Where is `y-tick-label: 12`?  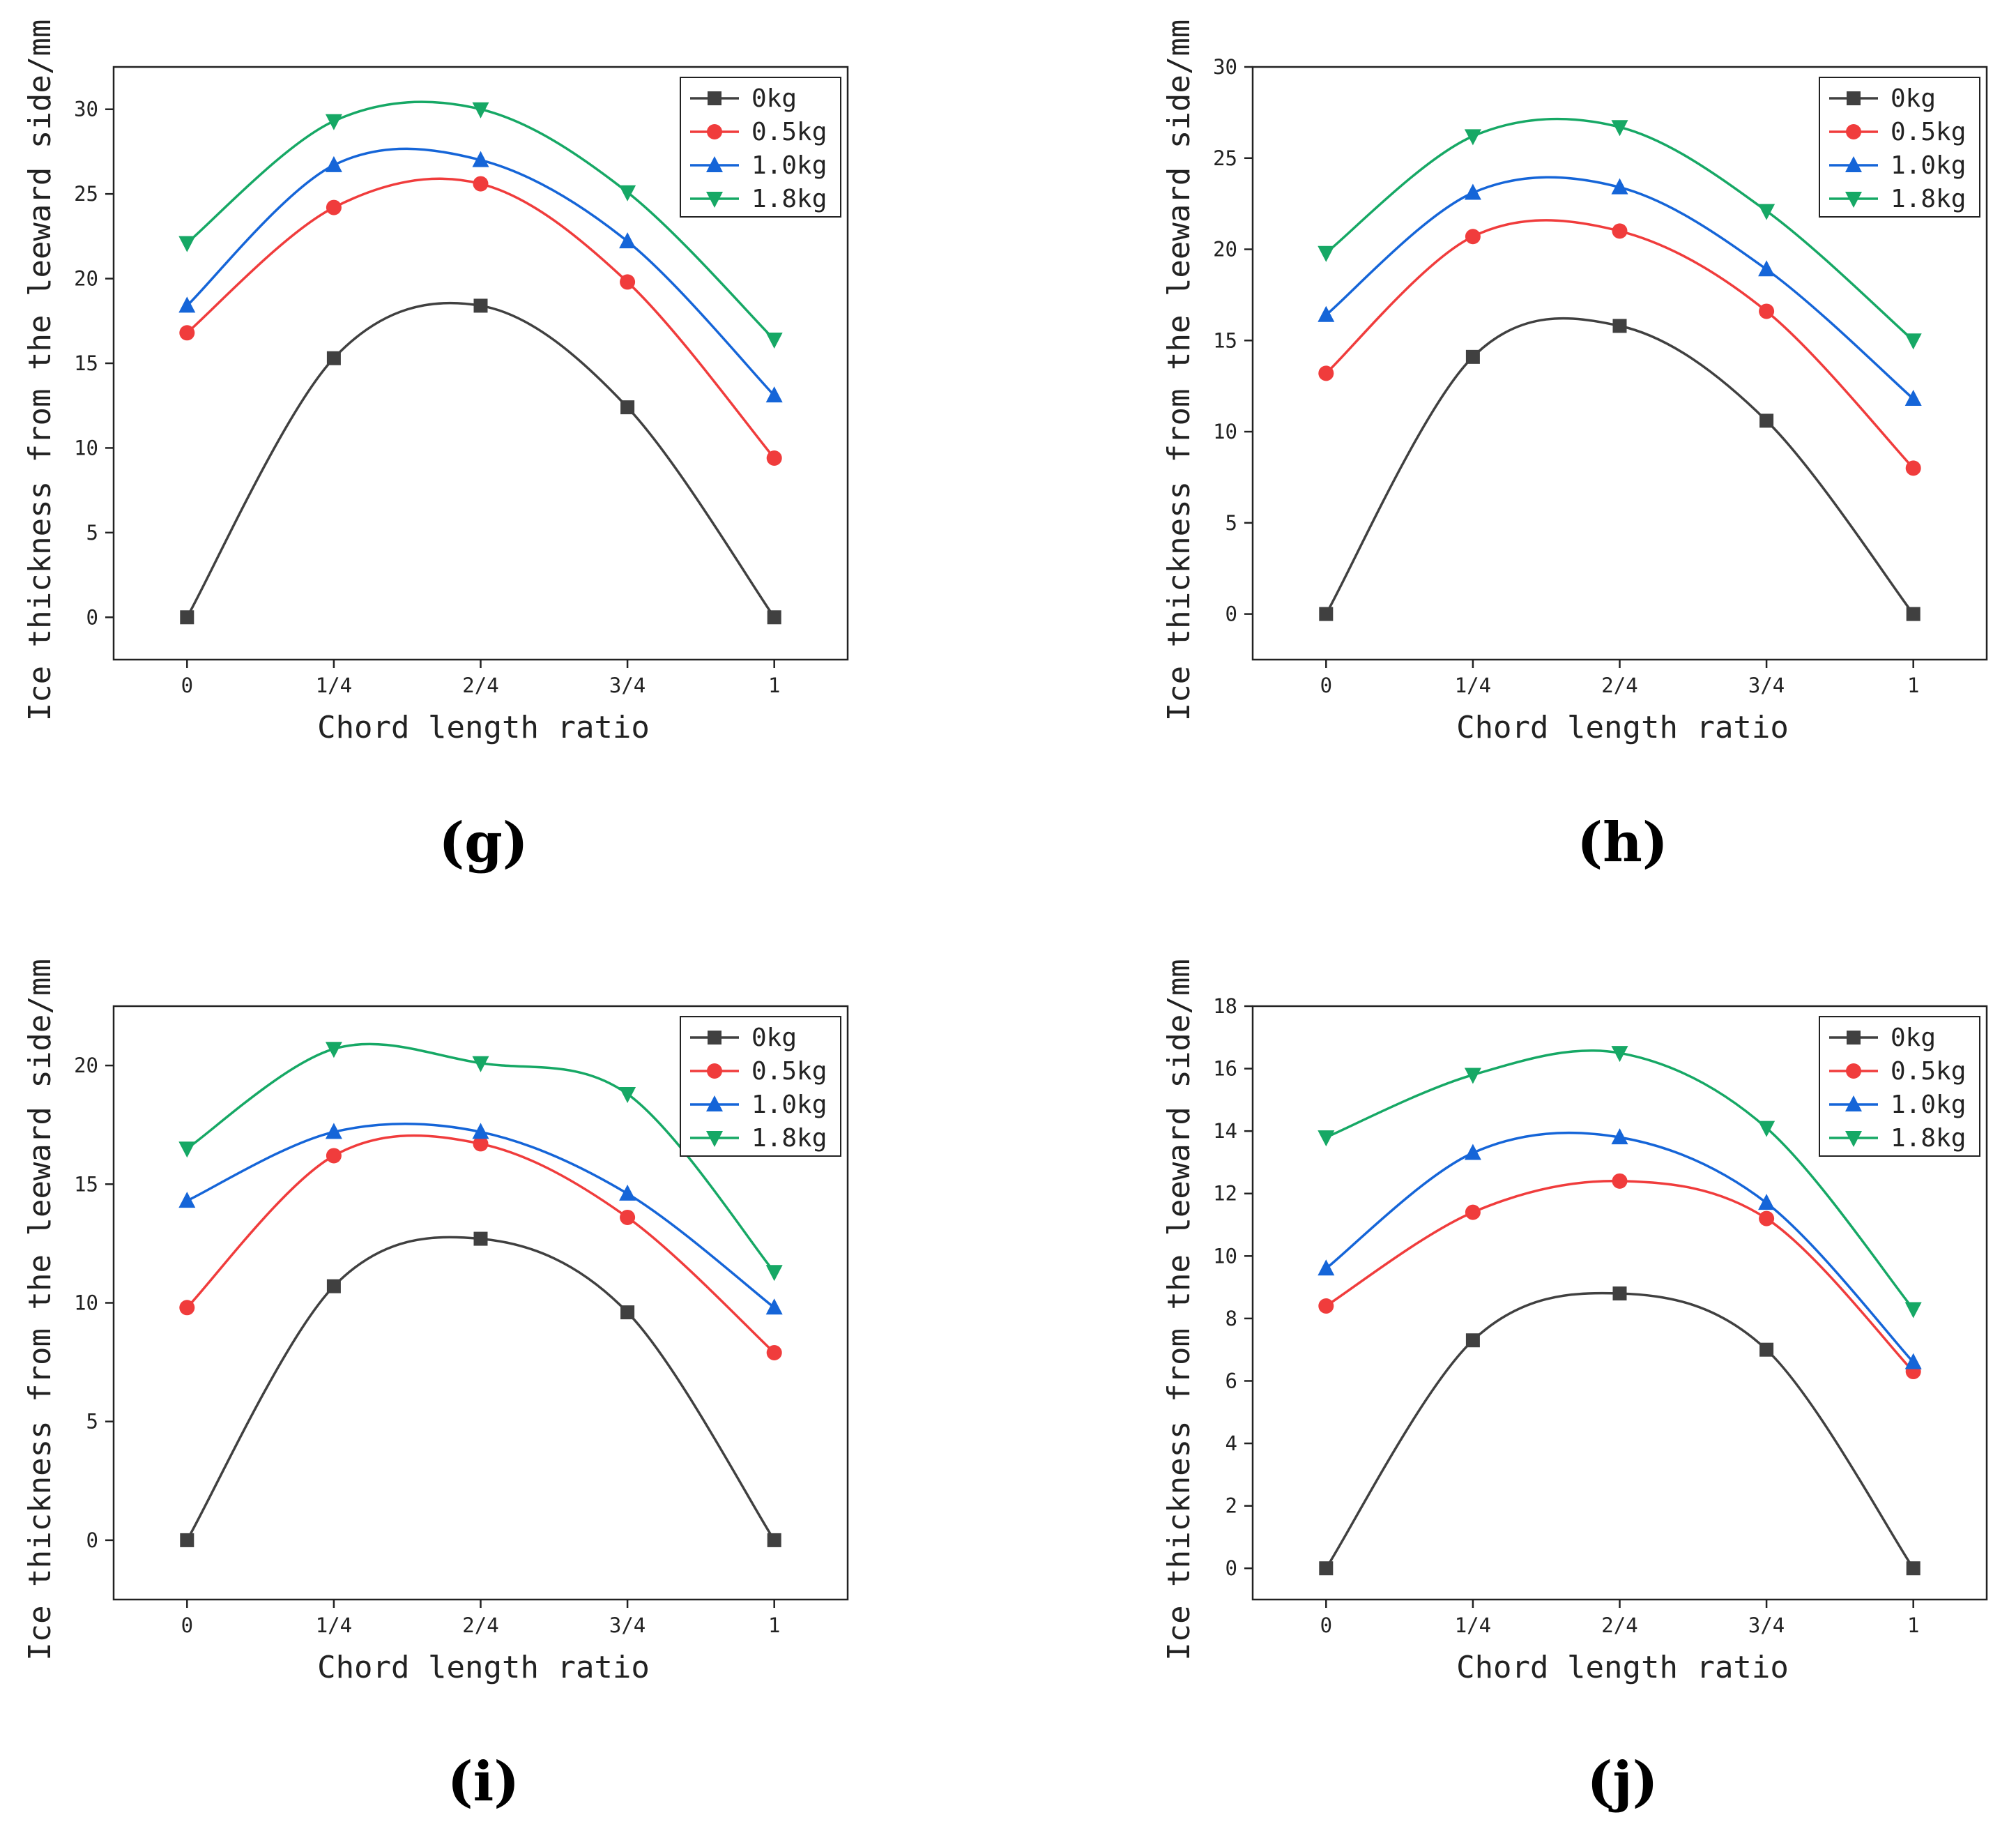 y-tick-label: 12 is located at coordinates (1225, 1194).